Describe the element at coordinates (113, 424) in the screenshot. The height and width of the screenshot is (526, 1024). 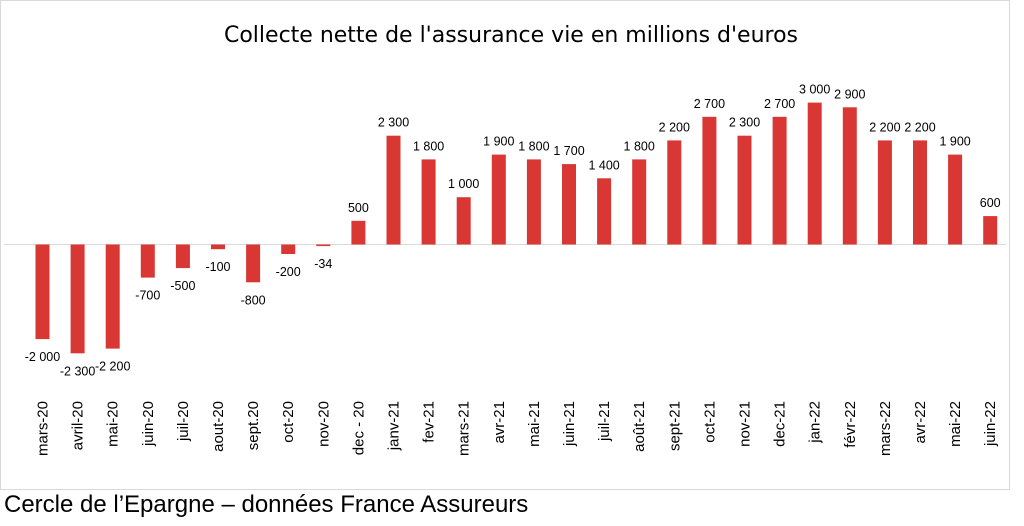
I see `x-tick-label-2: mai-20` at that location.